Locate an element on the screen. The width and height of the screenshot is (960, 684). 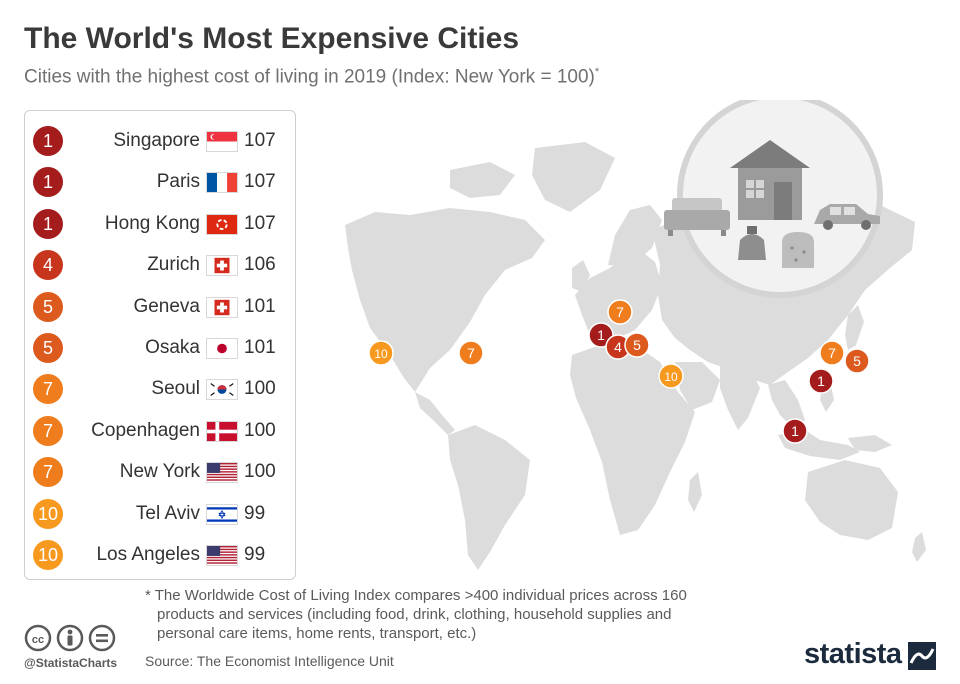
cc-icon: cc is located at coordinates (38, 638).